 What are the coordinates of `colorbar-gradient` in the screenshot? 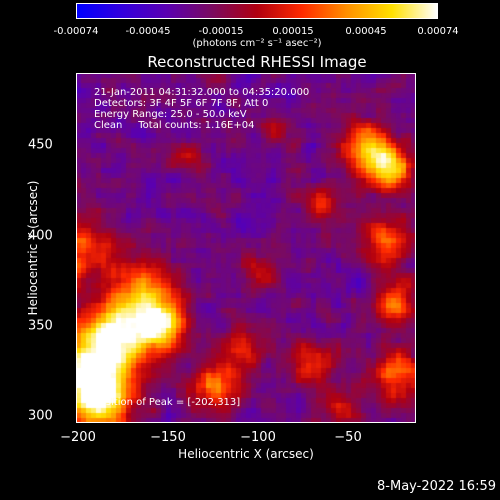 It's located at (257, 11).